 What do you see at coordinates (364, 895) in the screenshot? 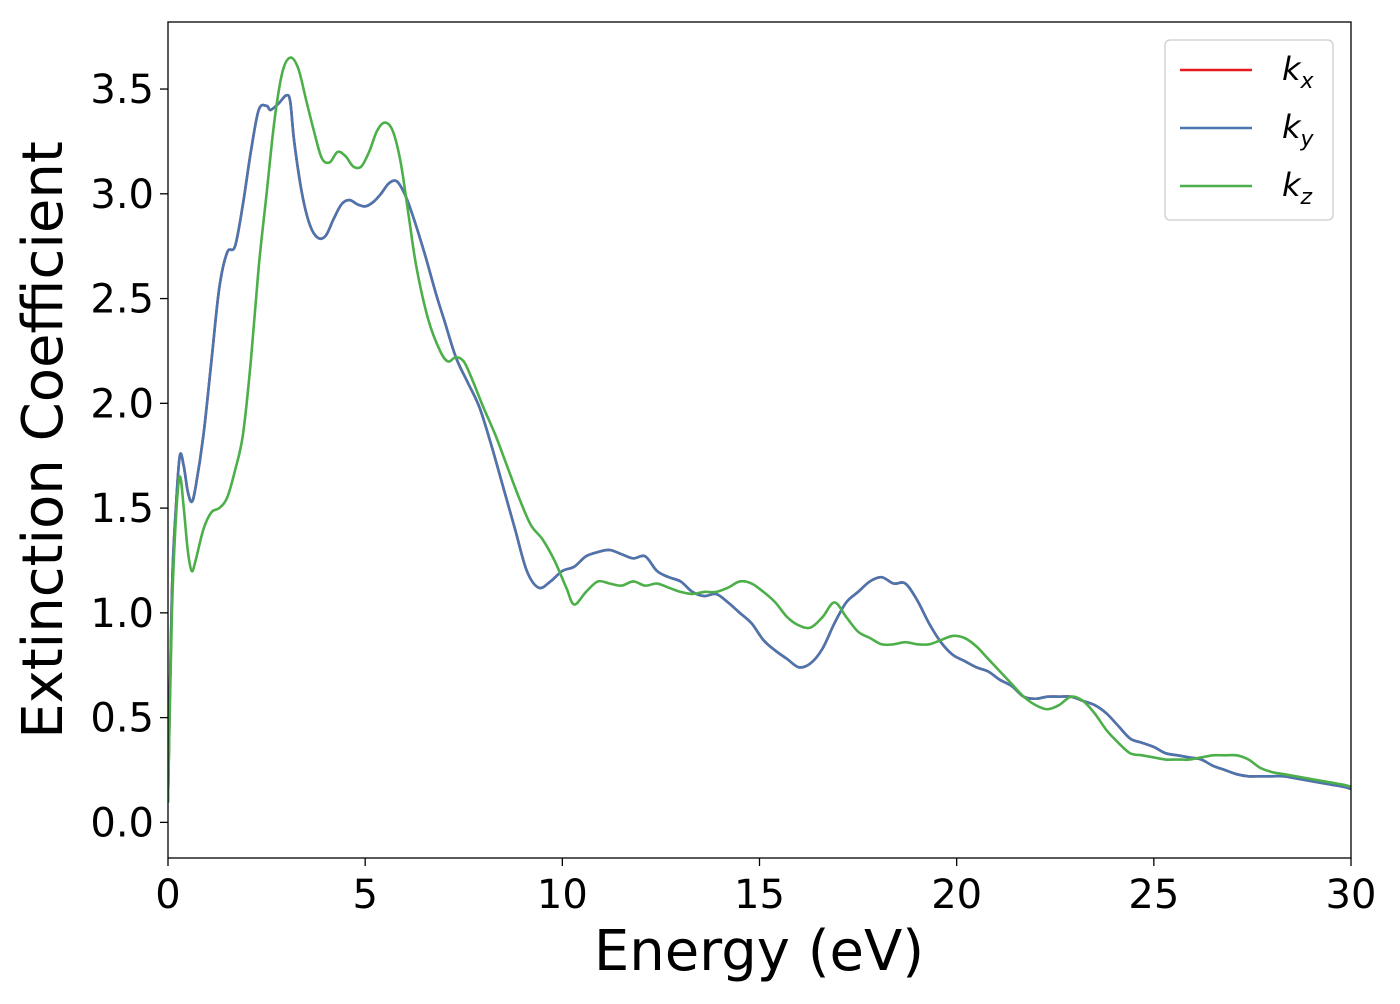
I see `x-tick-label: 5` at bounding box center [364, 895].